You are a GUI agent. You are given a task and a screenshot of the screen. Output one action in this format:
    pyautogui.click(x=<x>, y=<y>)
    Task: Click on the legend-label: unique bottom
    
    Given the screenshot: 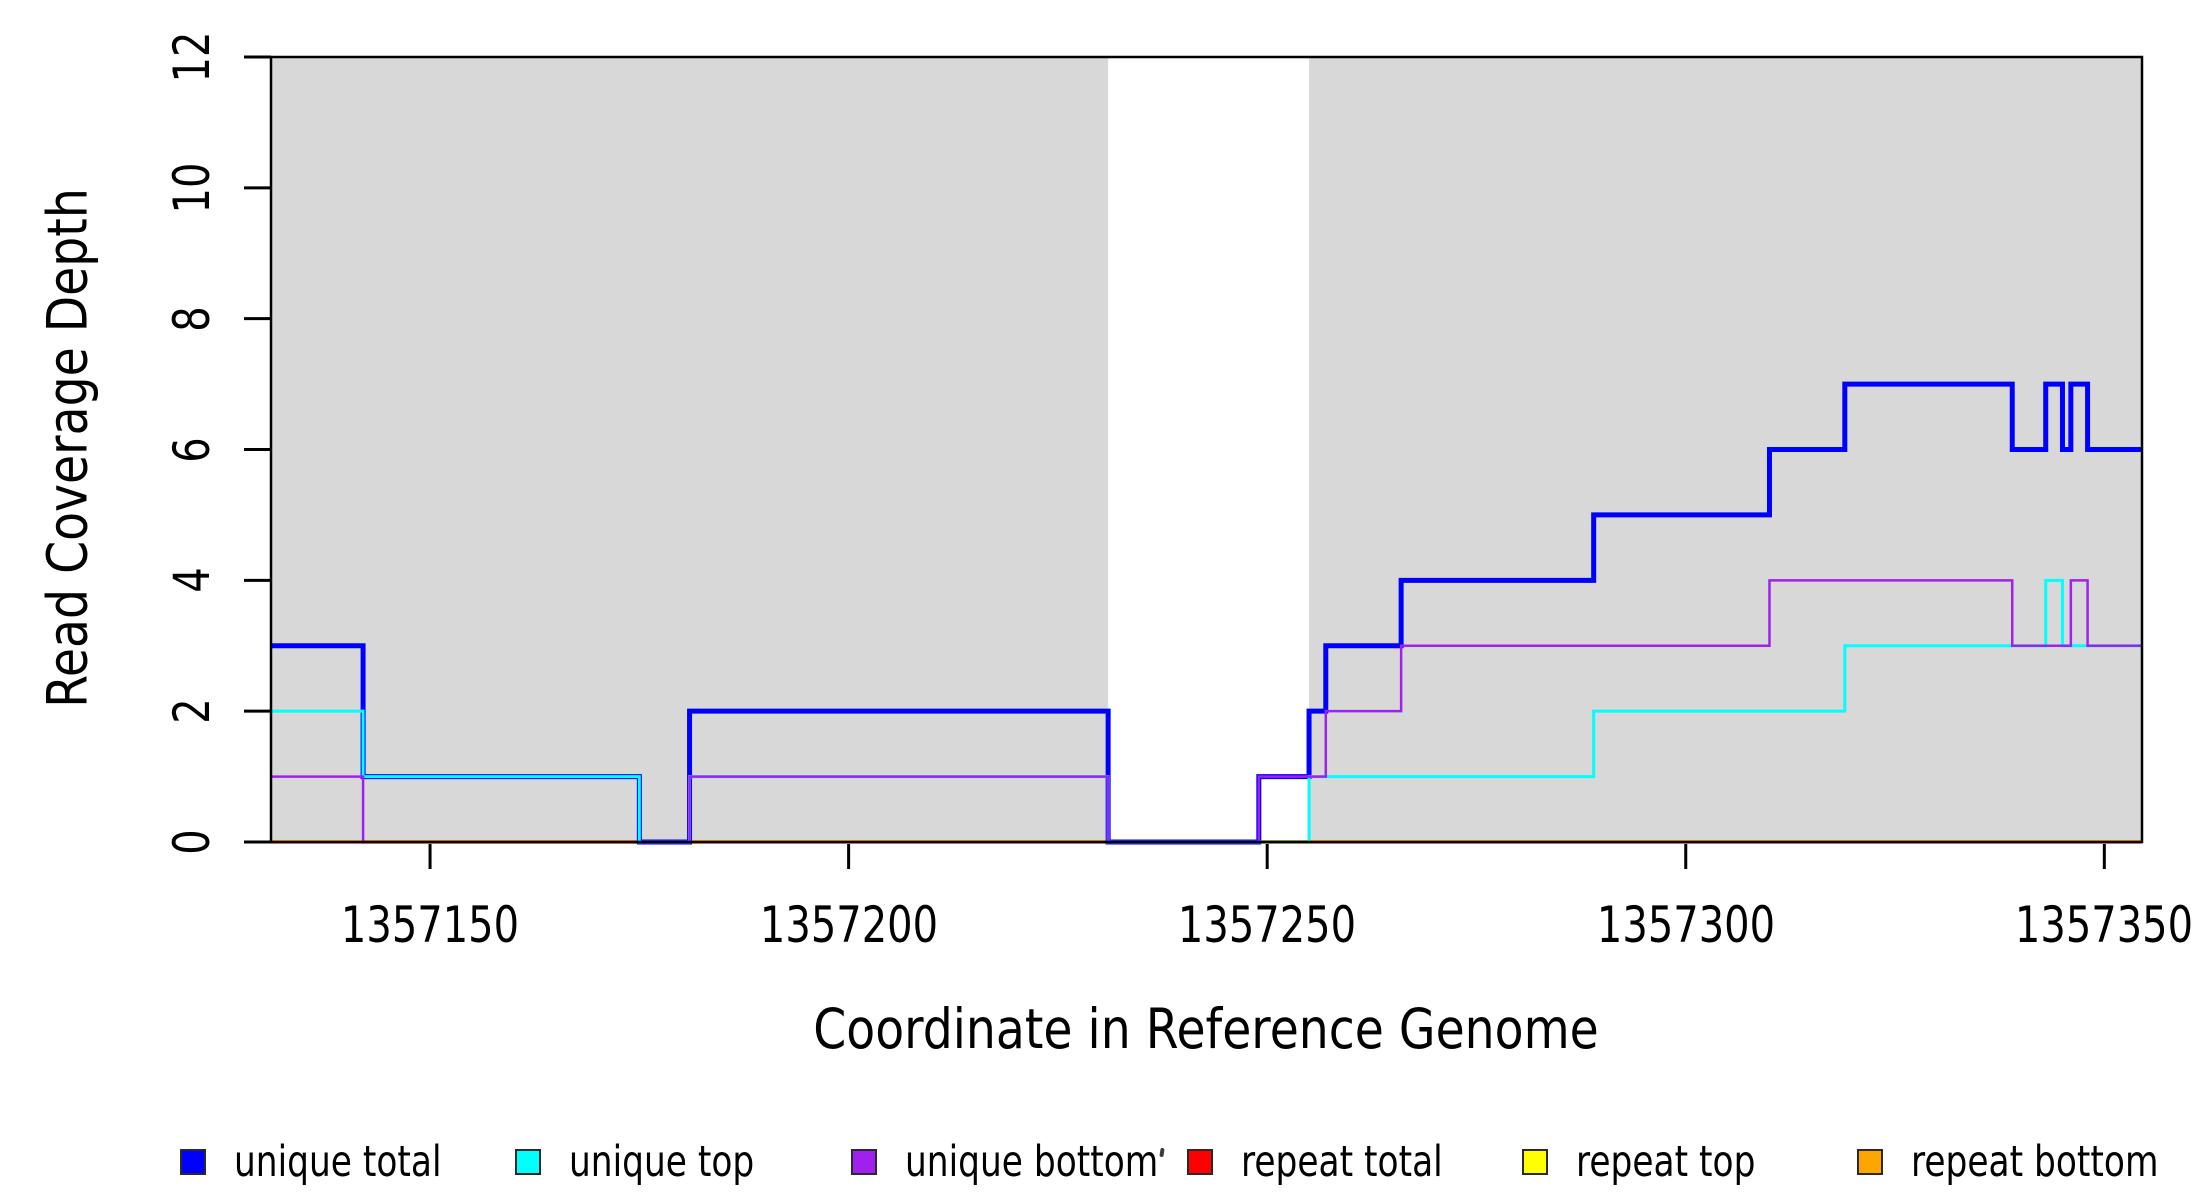 What is the action you would take?
    pyautogui.click(x=1032, y=1161)
    